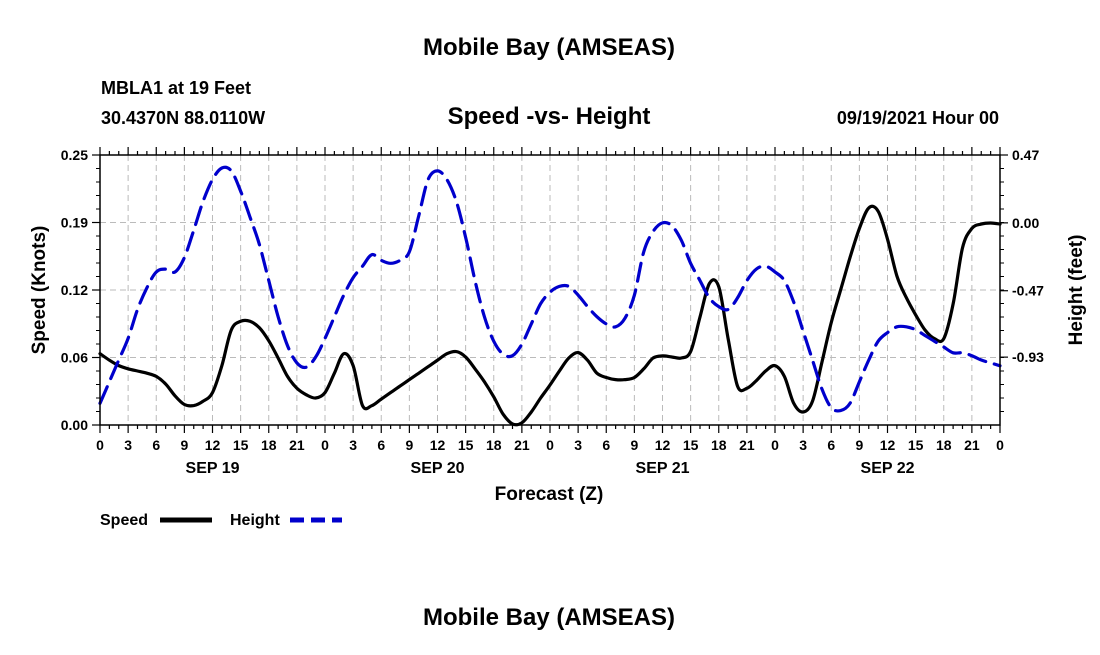  What do you see at coordinates (176, 88) in the screenshot?
I see `station-label: MBLA1 at 19 Feet` at bounding box center [176, 88].